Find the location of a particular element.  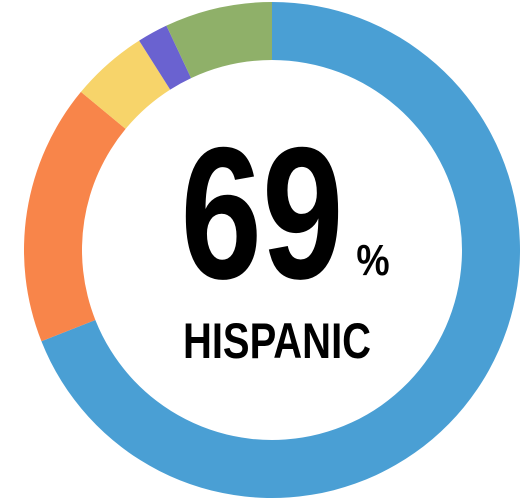

center-value: 69 is located at coordinates (261, 212).